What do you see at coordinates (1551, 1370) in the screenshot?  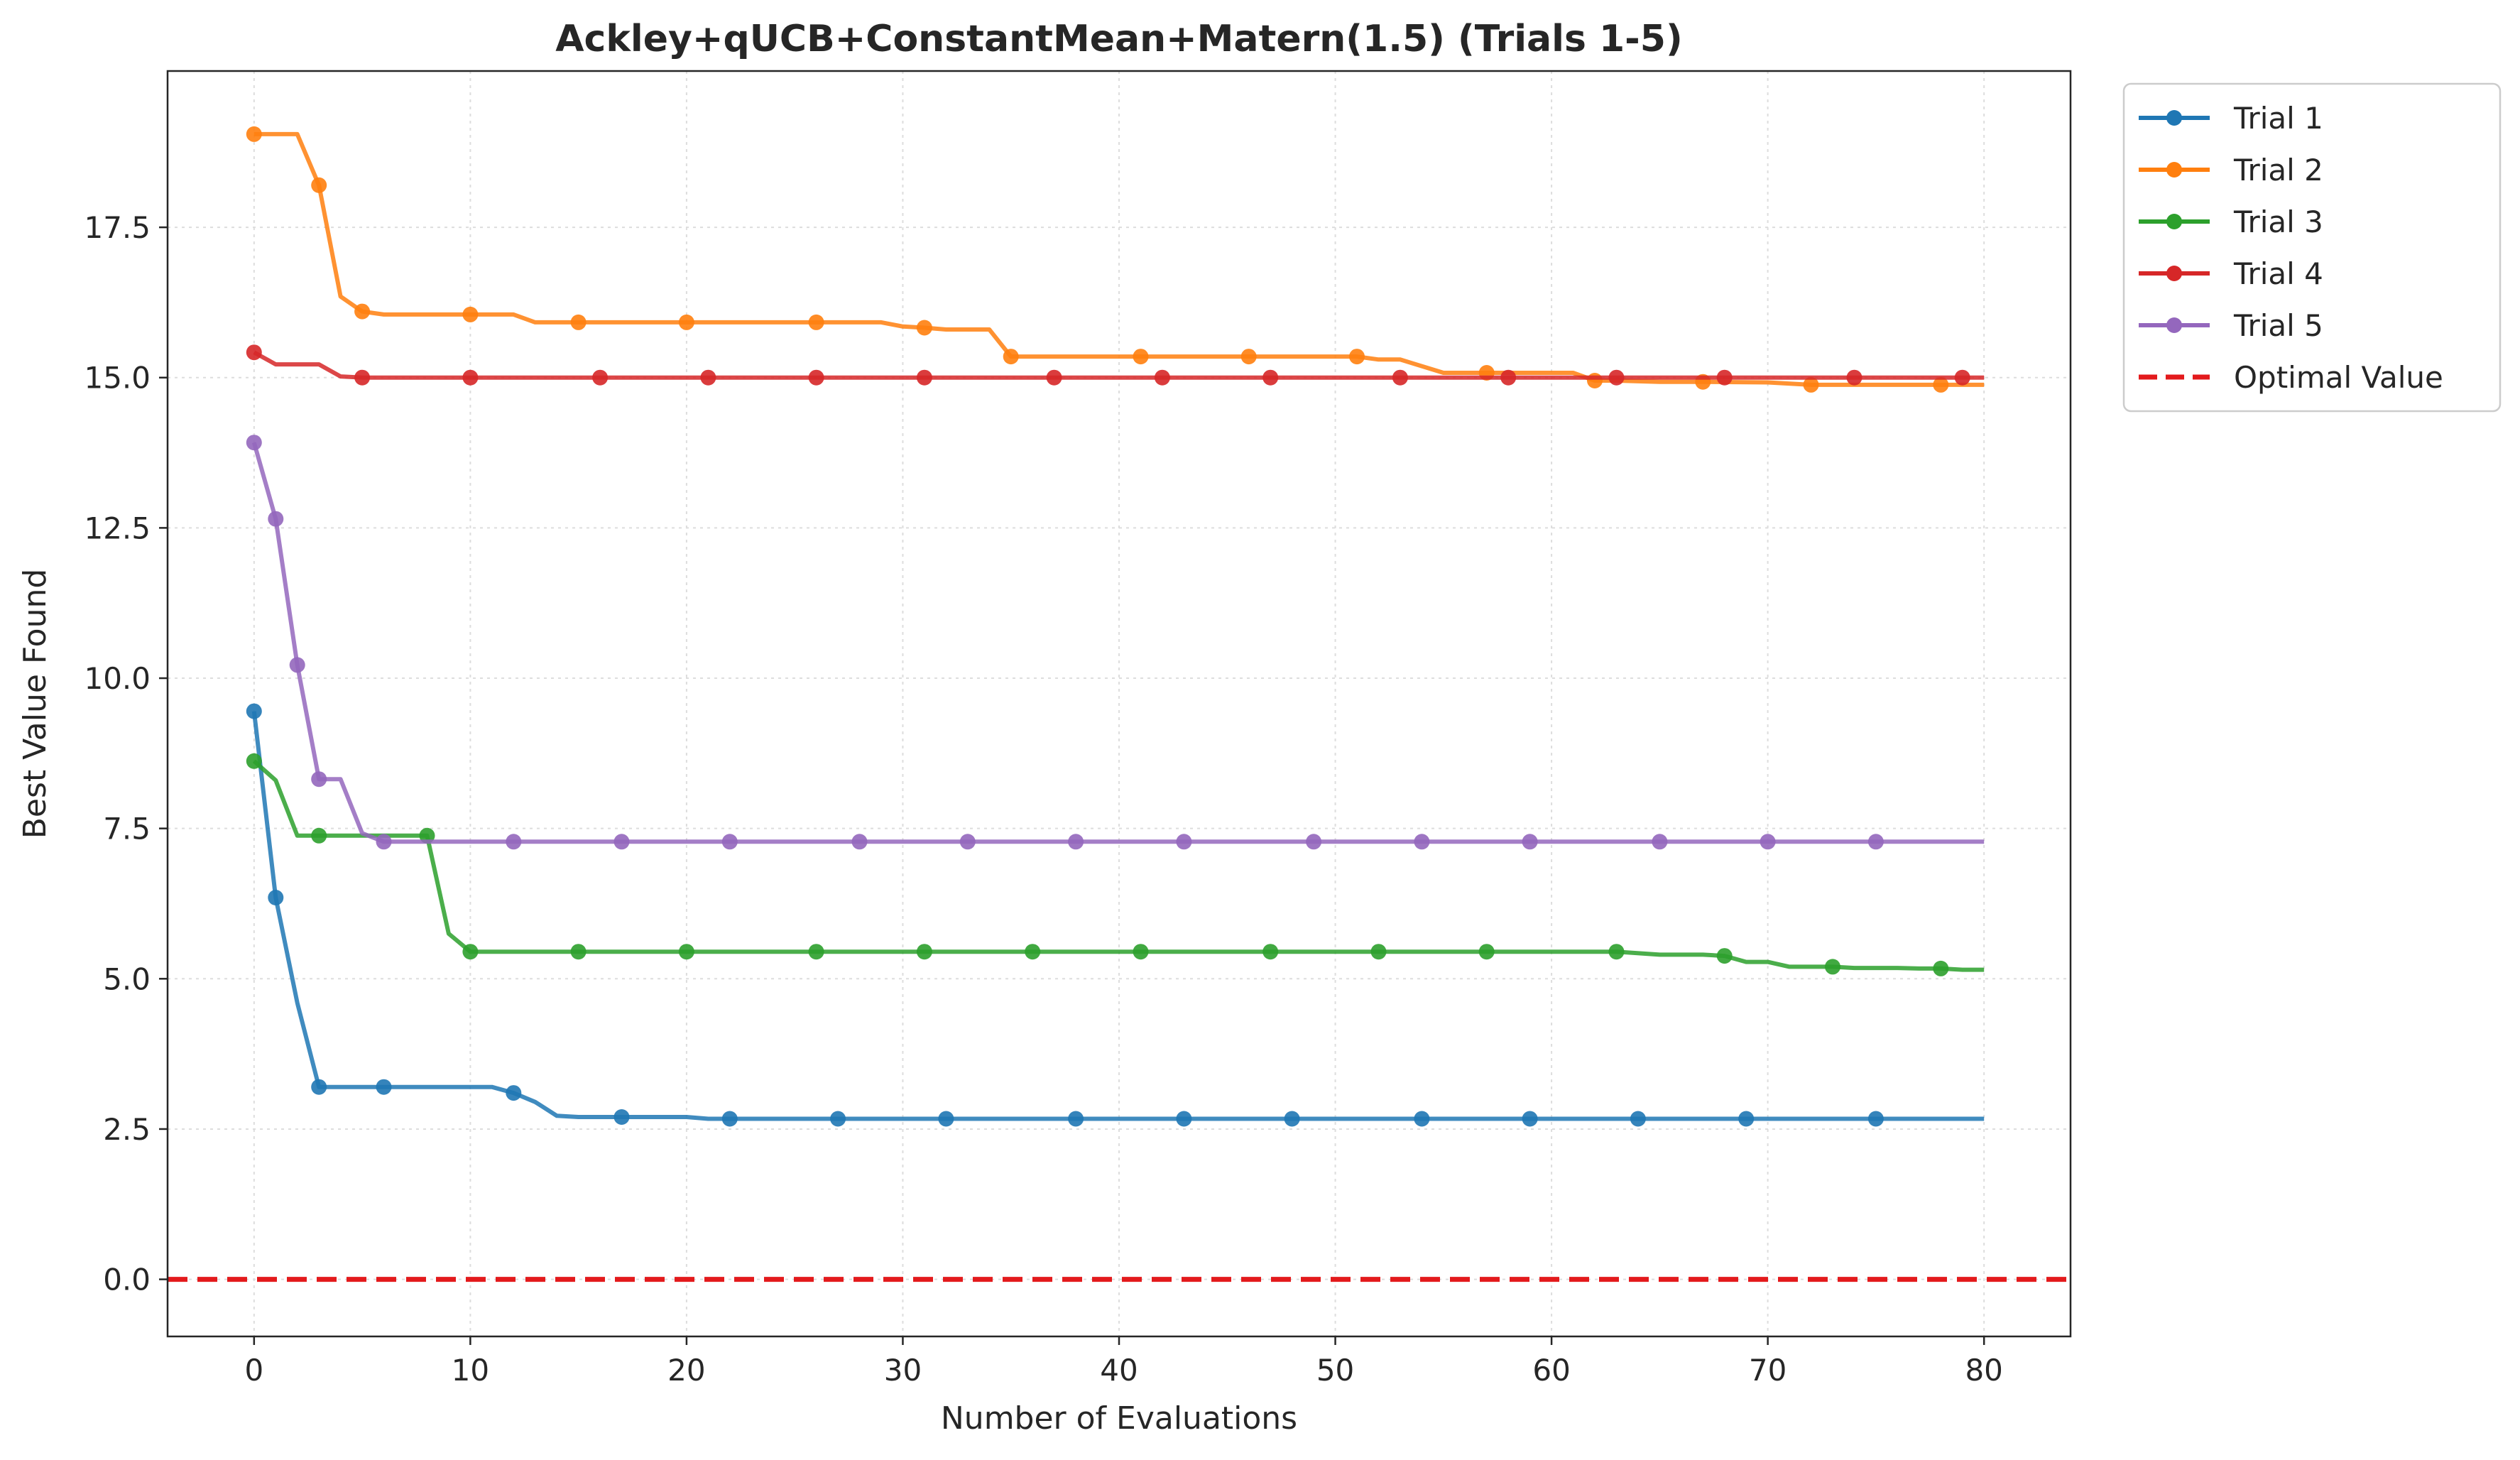 I see `x-tick-label: 60` at bounding box center [1551, 1370].